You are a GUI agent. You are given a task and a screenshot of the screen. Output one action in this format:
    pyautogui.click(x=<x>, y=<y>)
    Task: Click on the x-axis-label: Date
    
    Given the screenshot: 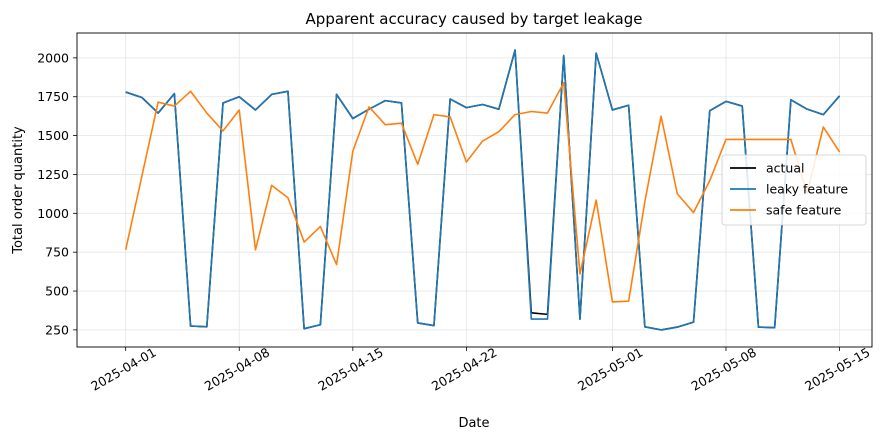 What is the action you would take?
    pyautogui.click(x=473, y=423)
    